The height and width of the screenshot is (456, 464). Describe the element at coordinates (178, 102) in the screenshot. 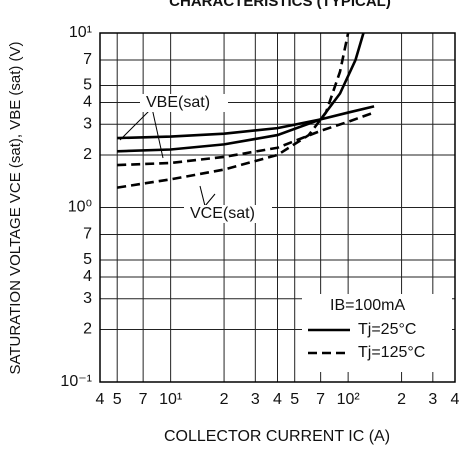

I see `annotation: VBE(sat)` at that location.